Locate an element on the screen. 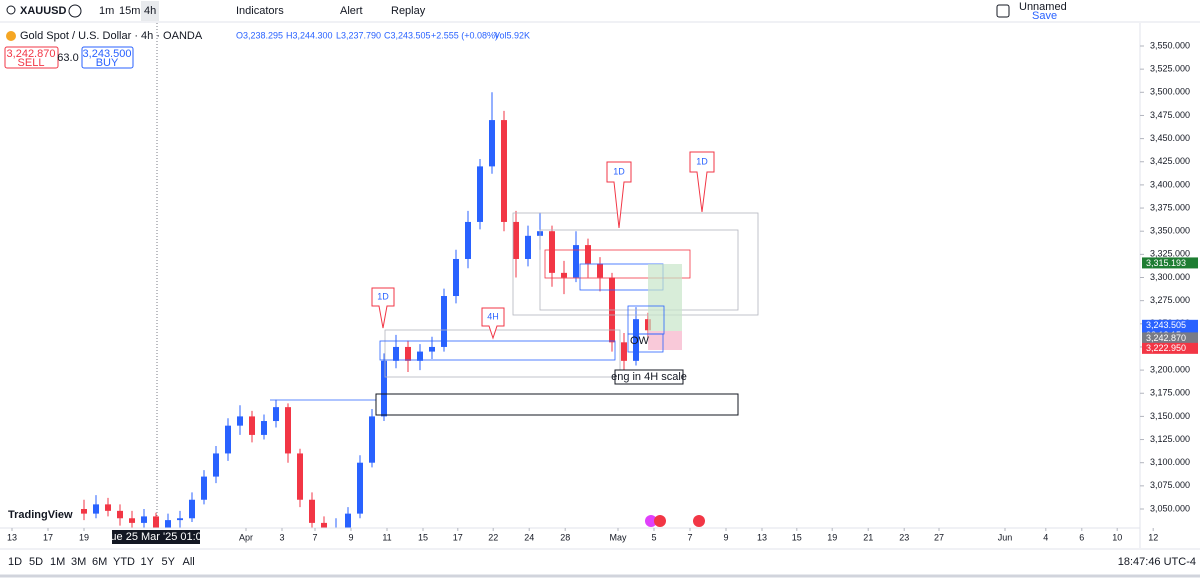  x-tick-label: 27 is located at coordinates (939, 537).